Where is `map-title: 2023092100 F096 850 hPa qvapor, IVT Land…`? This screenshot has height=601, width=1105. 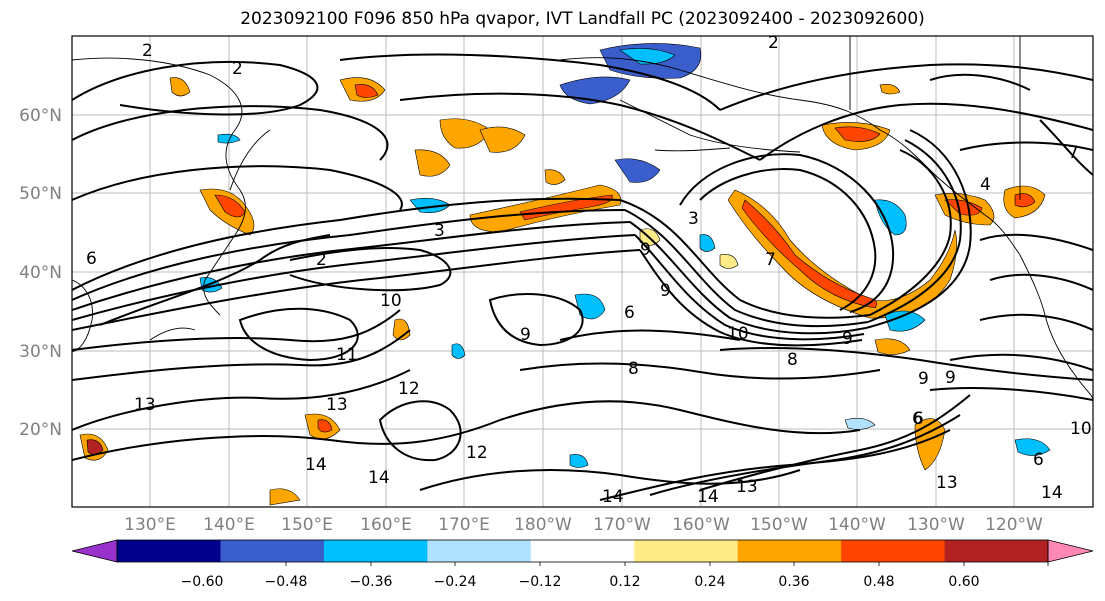
map-title: 2023092100 F096 850 hPa qvapor, IVT Land… is located at coordinates (582, 19).